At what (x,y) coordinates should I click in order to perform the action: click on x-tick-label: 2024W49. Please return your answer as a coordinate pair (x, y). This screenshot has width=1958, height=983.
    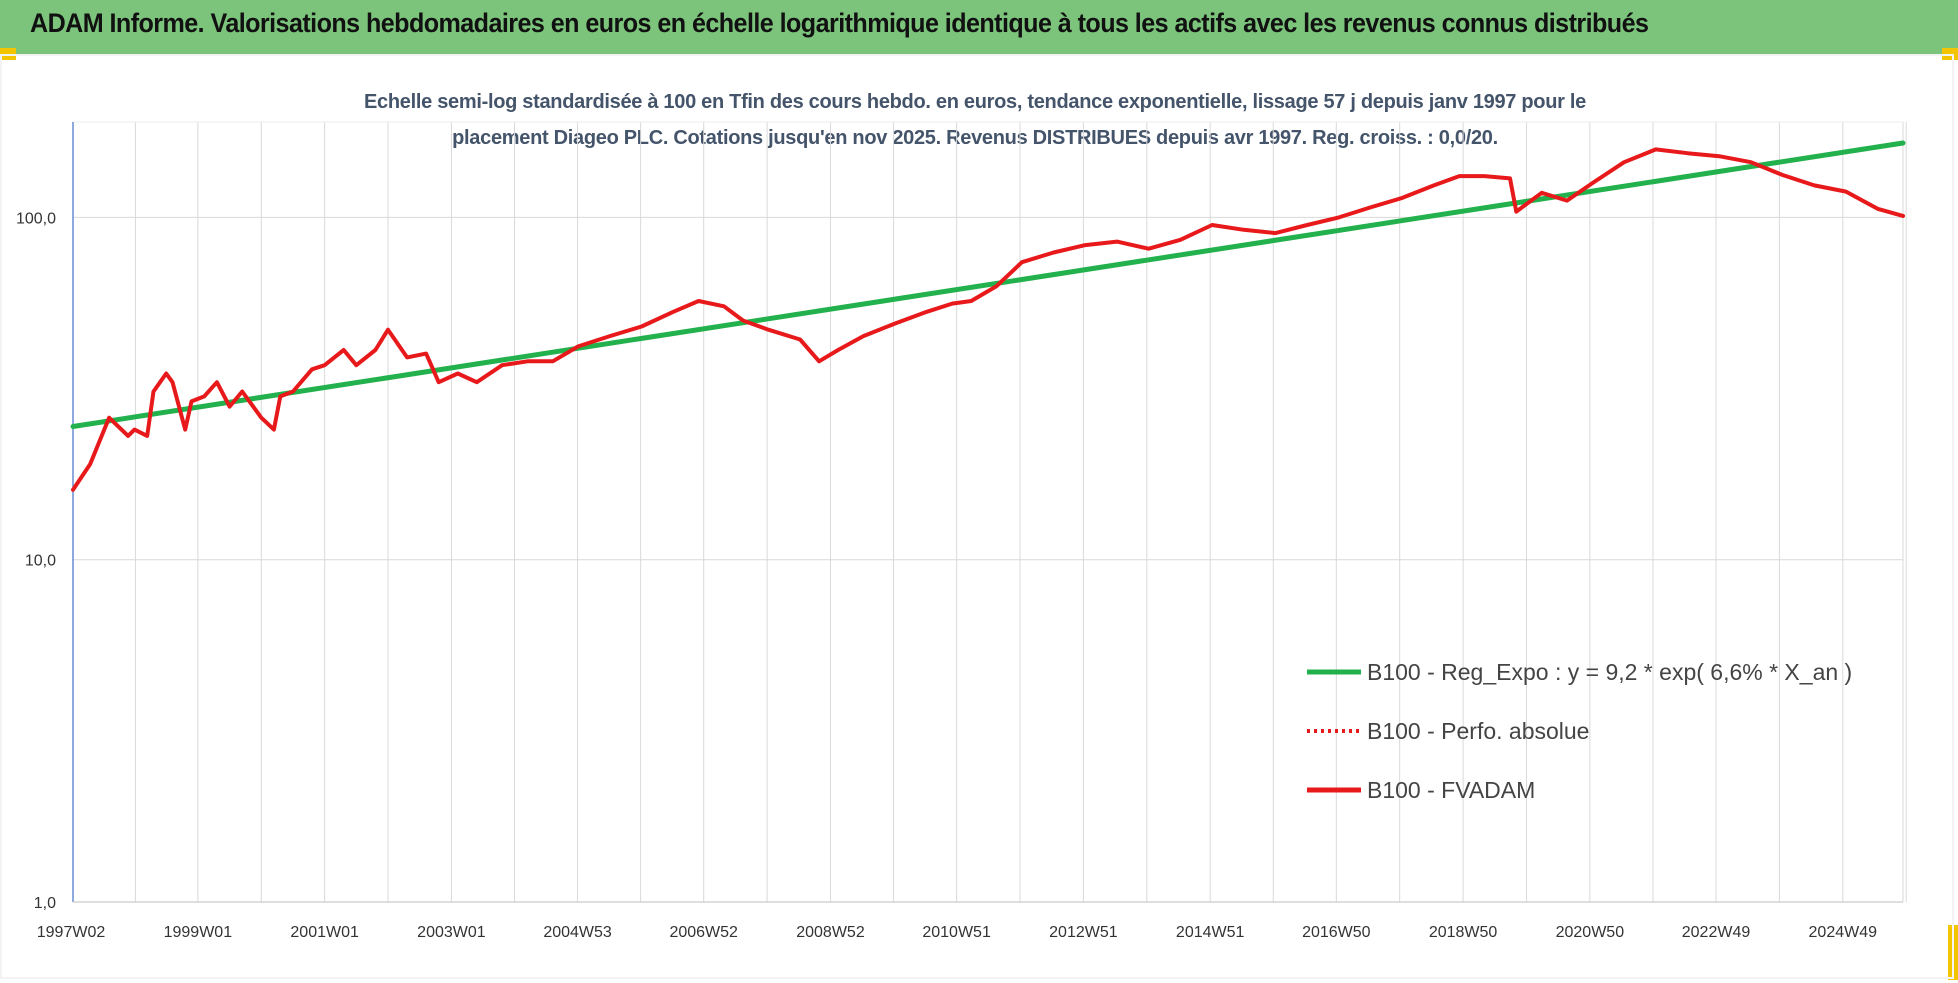
    Looking at the image, I should click on (1843, 932).